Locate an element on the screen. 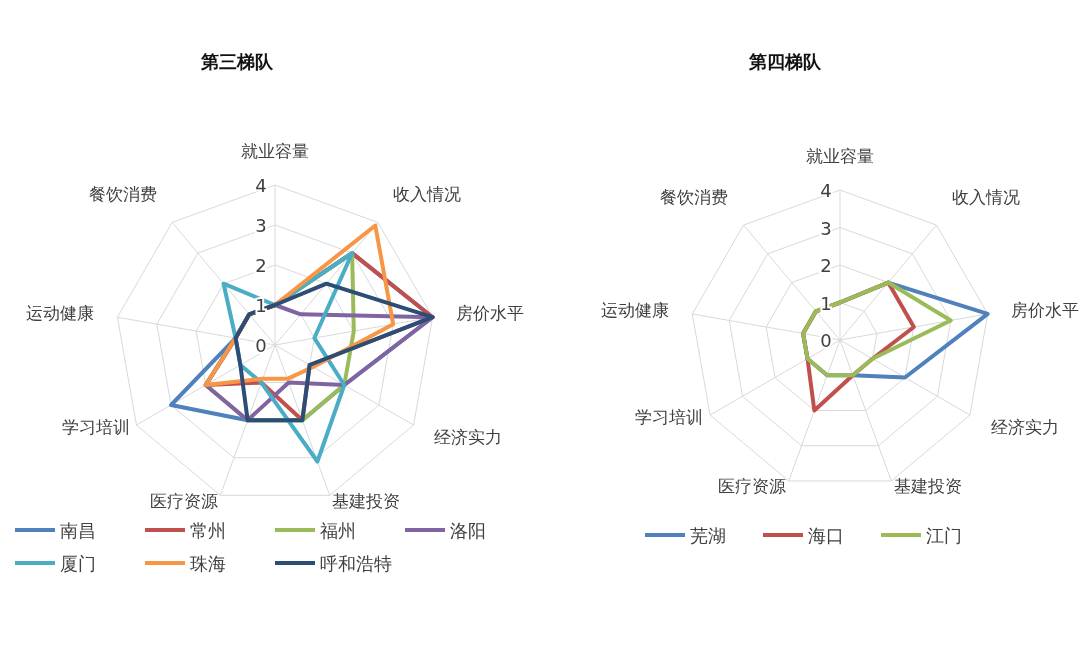 Image resolution: width=1080 pixels, height=668 pixels. chart-title: 第三梯队 is located at coordinates (237, 61).